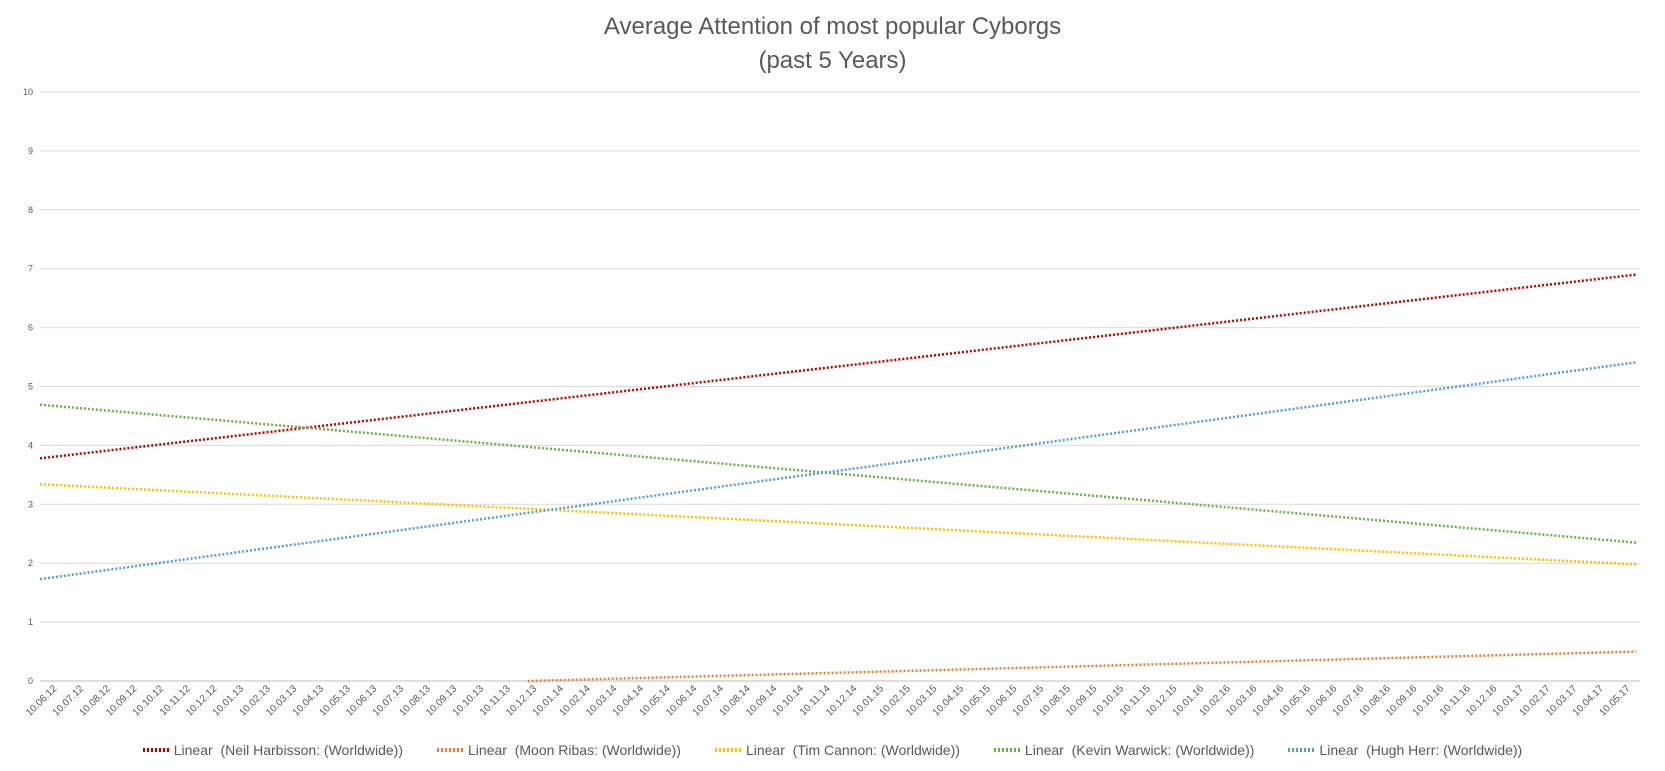  I want to click on y-tick-label: 1, so click(30, 622).